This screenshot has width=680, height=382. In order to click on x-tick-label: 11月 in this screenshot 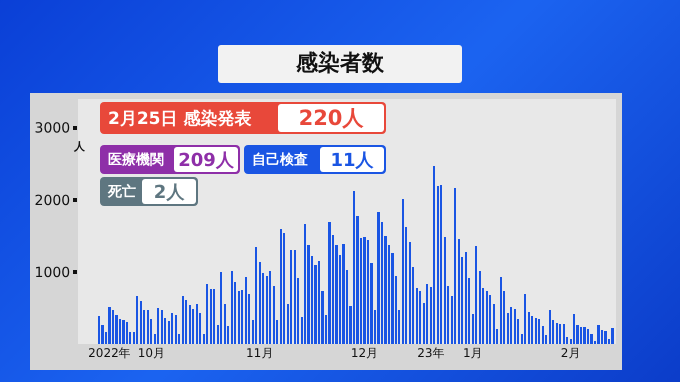, I will do `click(260, 353)`.